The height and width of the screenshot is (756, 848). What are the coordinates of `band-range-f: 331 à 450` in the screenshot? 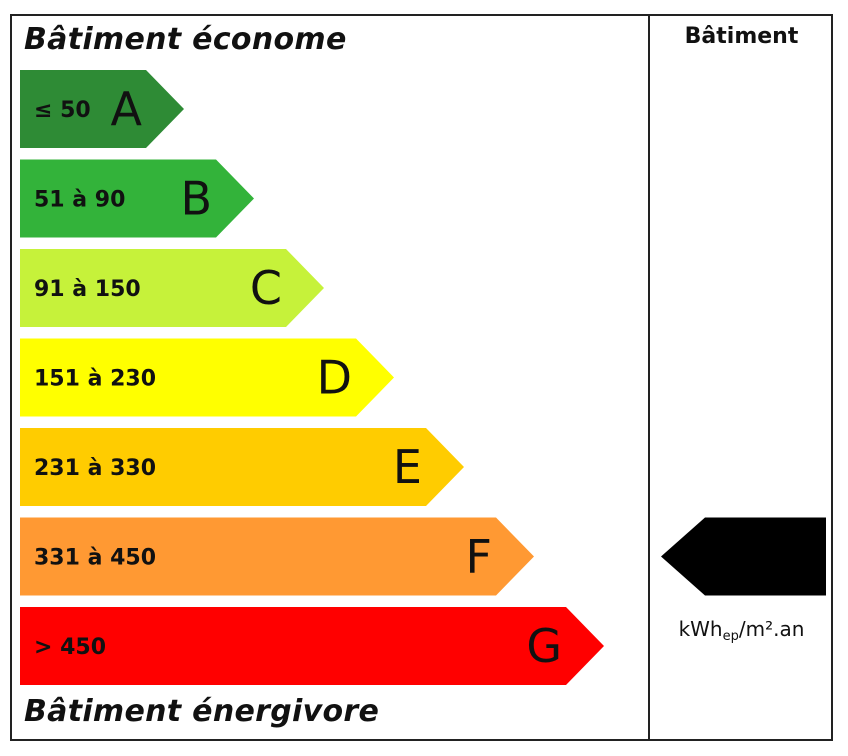 It's located at (95, 558).